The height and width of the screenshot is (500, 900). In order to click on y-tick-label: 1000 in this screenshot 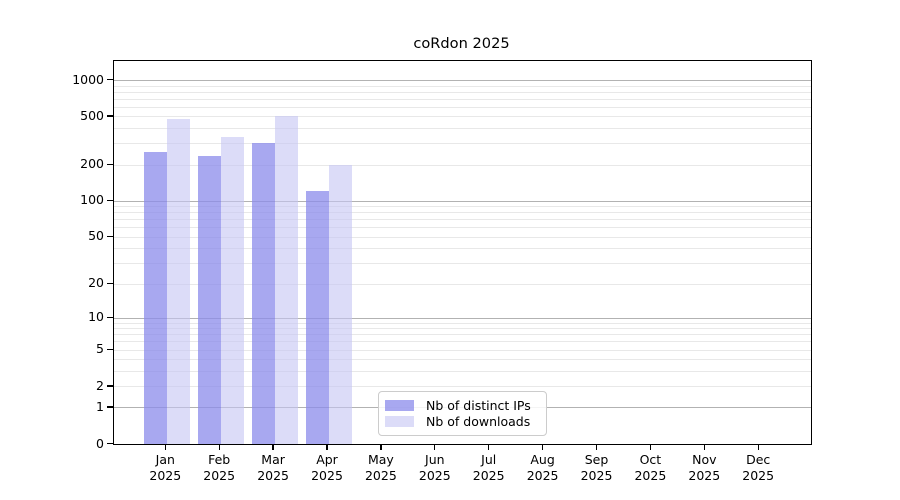, I will do `click(88, 79)`.